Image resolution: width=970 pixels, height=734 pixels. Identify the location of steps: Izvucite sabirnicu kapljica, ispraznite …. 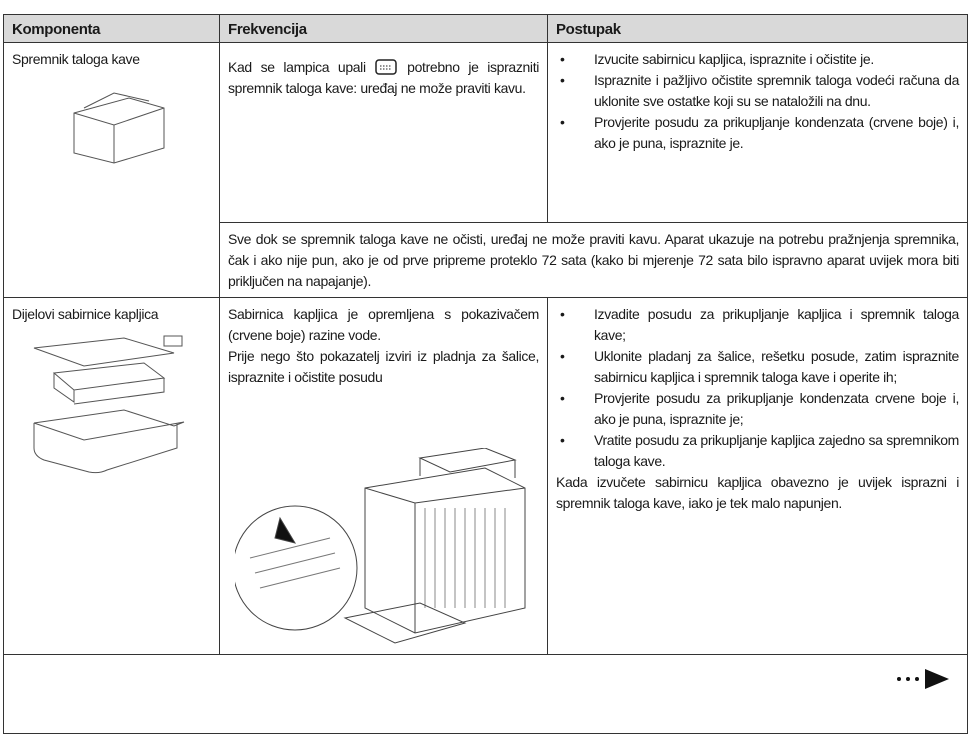
(757, 101).